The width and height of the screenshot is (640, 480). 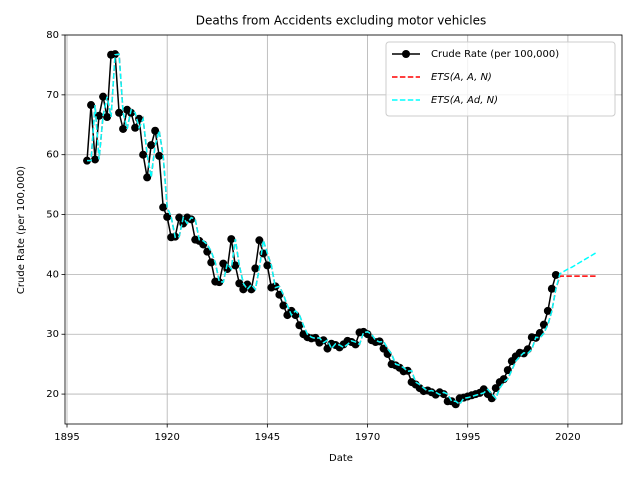 I want to click on legend-label: ETS(A, Ad, N), so click(x=464, y=100).